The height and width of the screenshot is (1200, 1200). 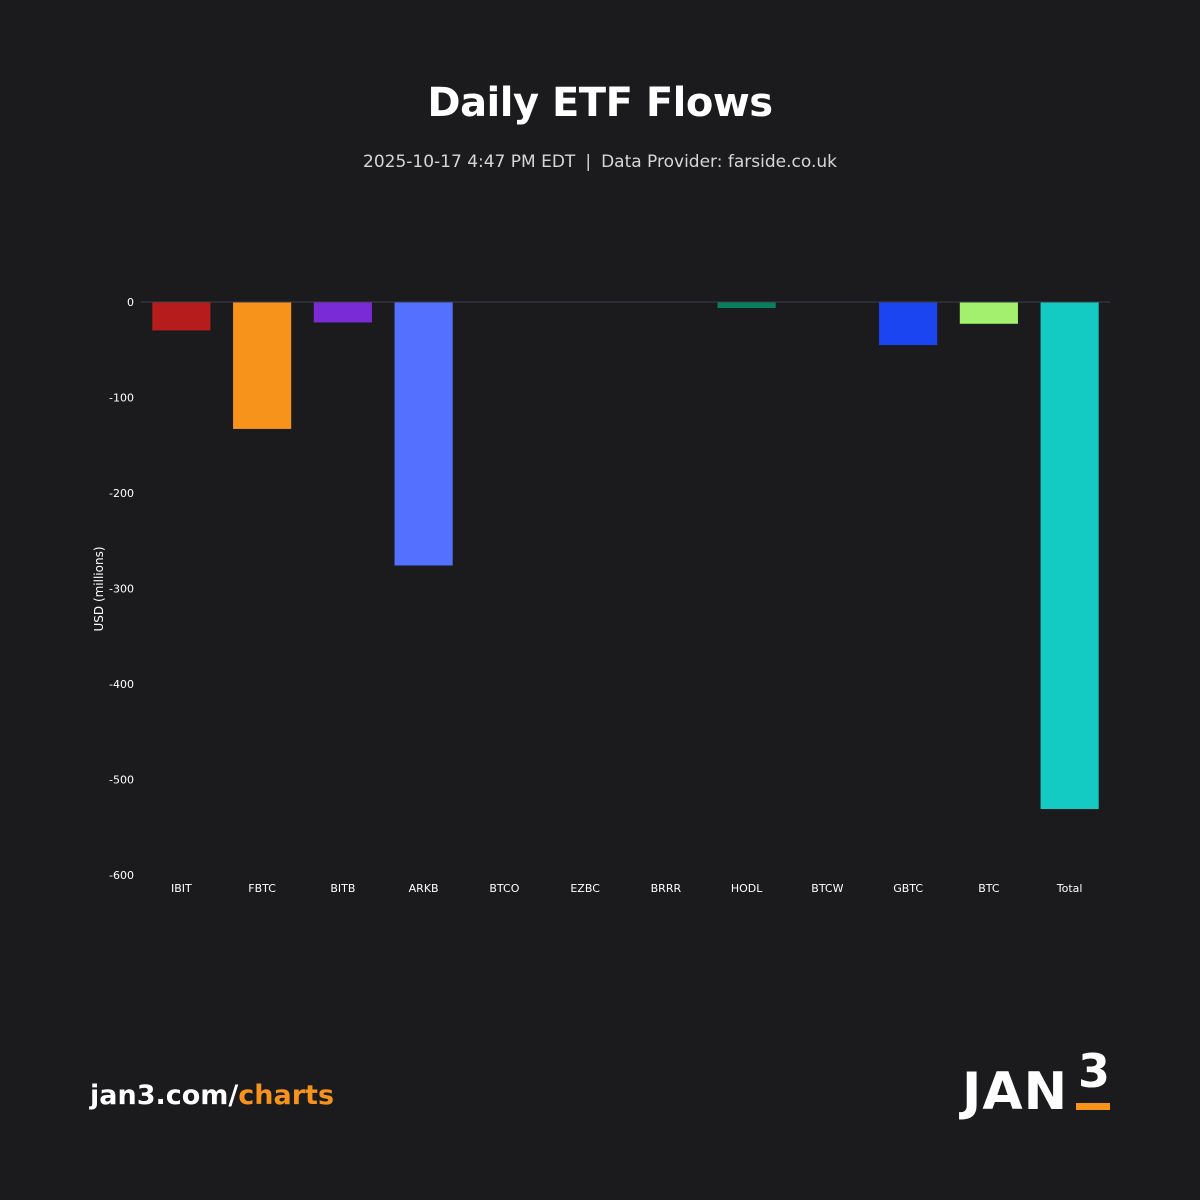 I want to click on y-tick-label: -300, so click(x=121, y=589).